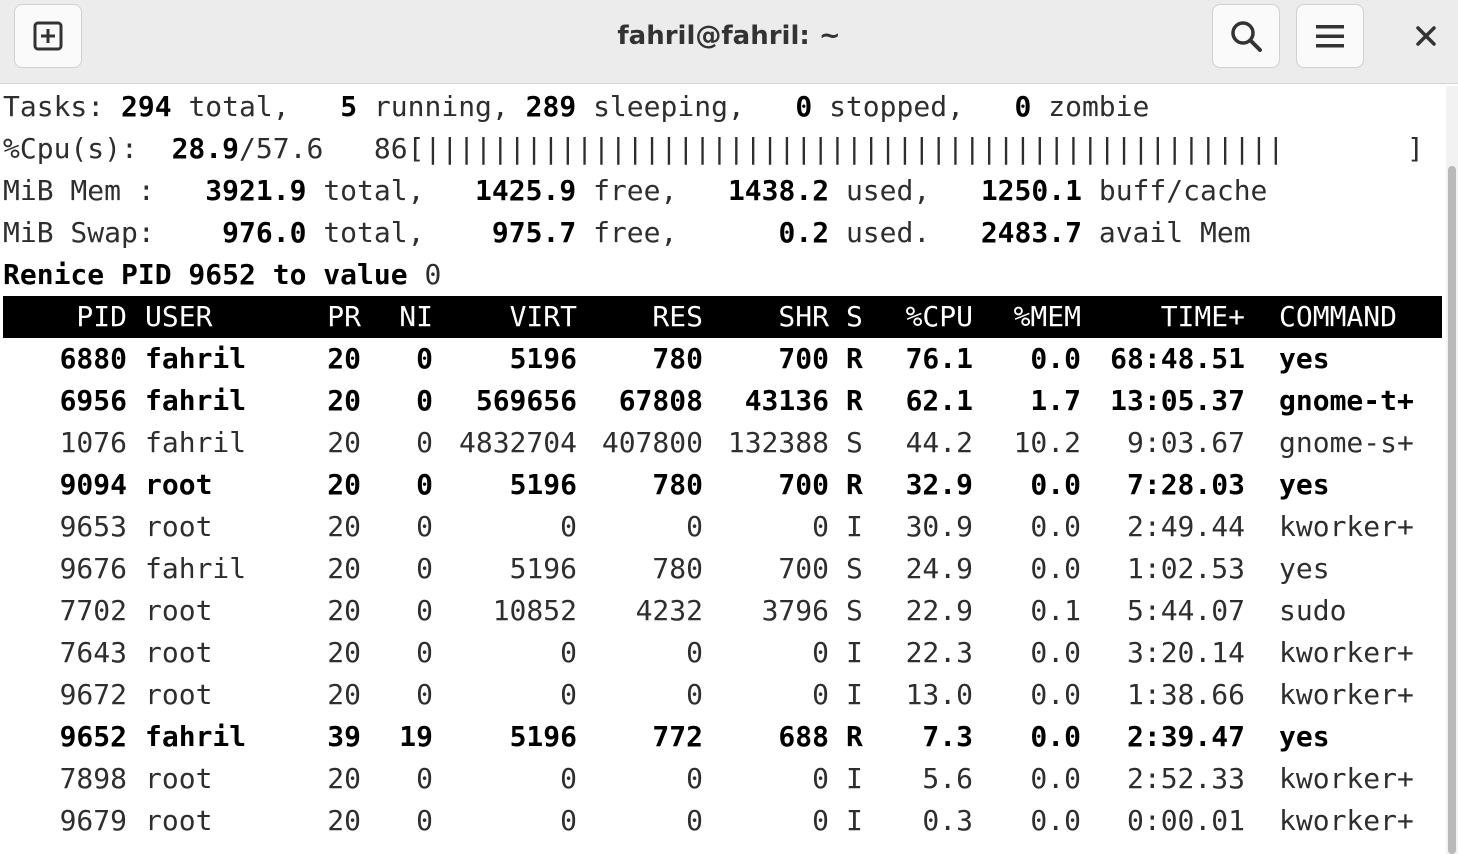 This screenshot has width=1458, height=854. I want to click on col-virt-header: VIRT, so click(543, 316).